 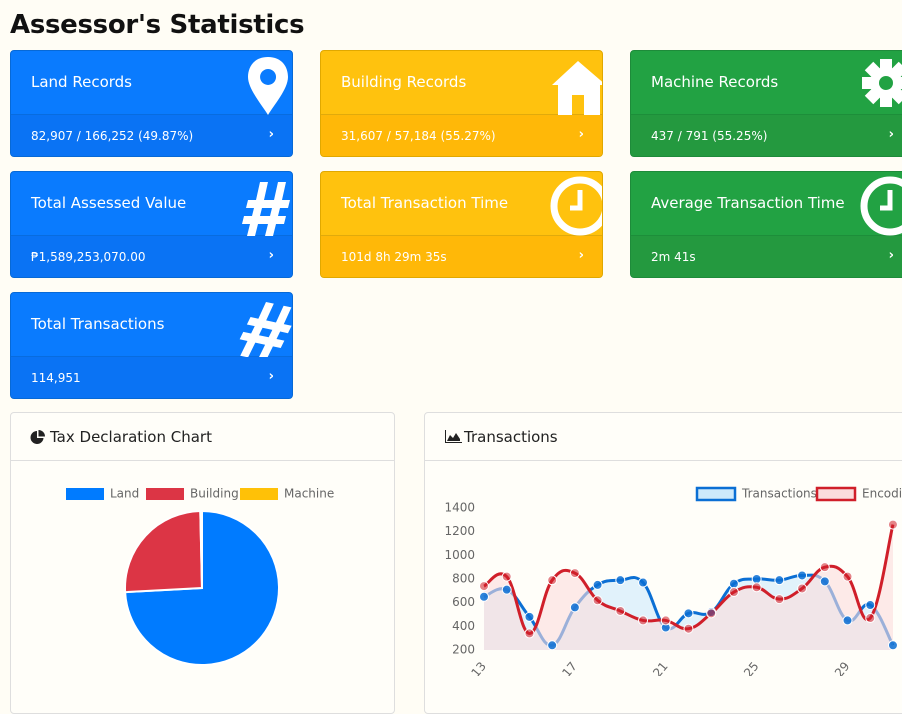 I want to click on y-tick-label: 400, so click(x=463, y=626).